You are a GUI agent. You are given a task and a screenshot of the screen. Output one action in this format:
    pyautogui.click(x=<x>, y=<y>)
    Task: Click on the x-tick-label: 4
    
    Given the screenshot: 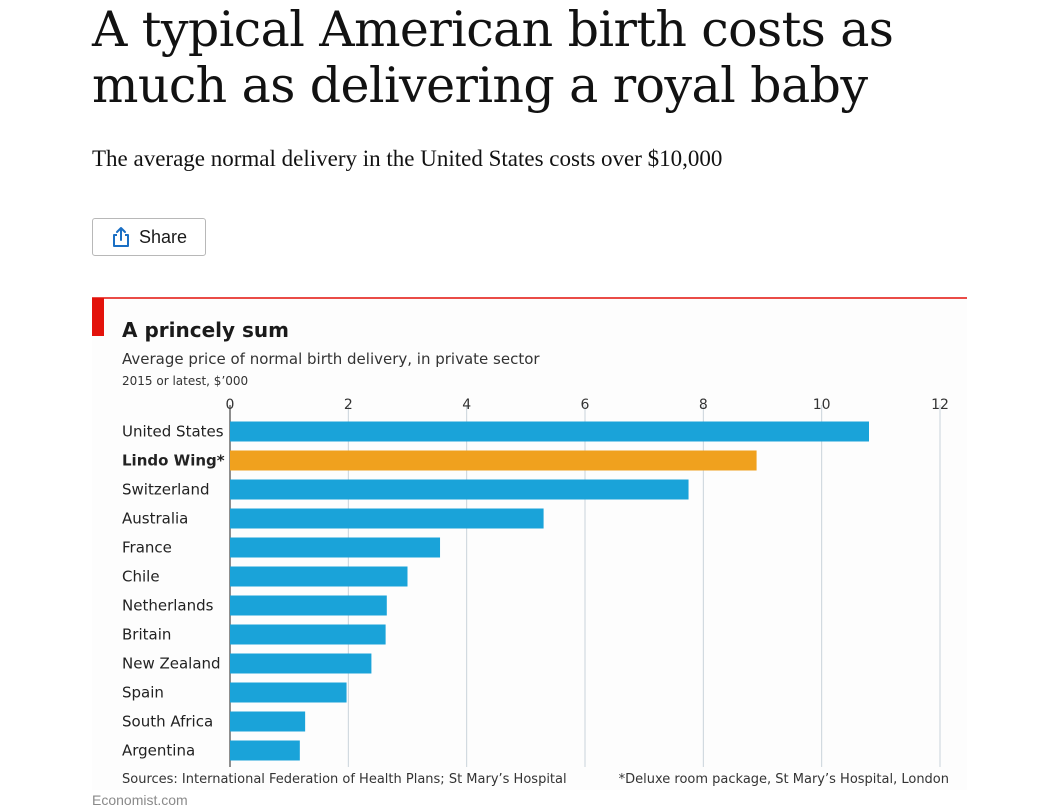 What is the action you would take?
    pyautogui.click(x=466, y=405)
    